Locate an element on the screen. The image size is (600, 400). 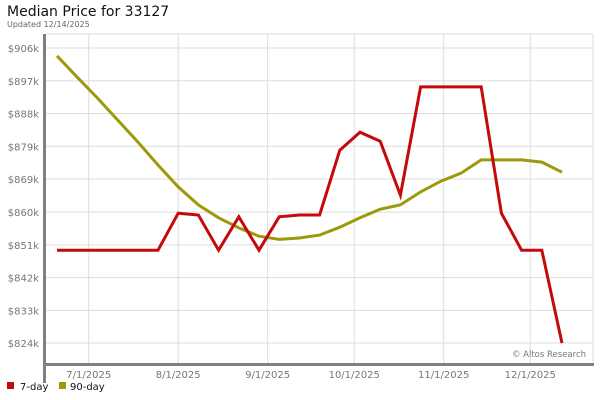
legend-label-90-day: 90-day is located at coordinates (87, 387).